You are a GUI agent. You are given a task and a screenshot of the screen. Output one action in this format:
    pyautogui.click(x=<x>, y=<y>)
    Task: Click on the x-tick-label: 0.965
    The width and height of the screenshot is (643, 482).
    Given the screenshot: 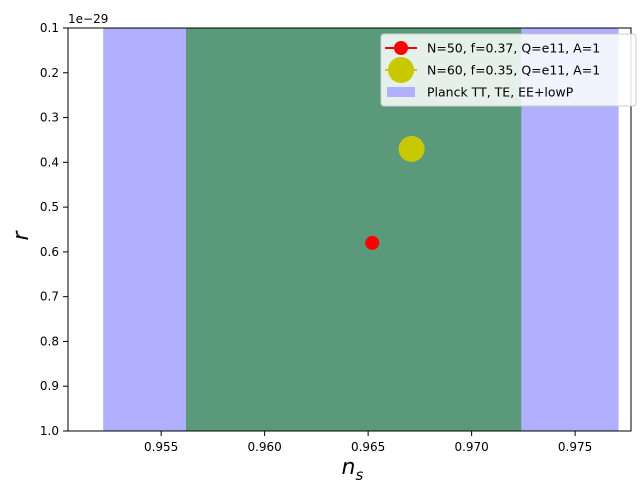 What is the action you would take?
    pyautogui.click(x=368, y=447)
    